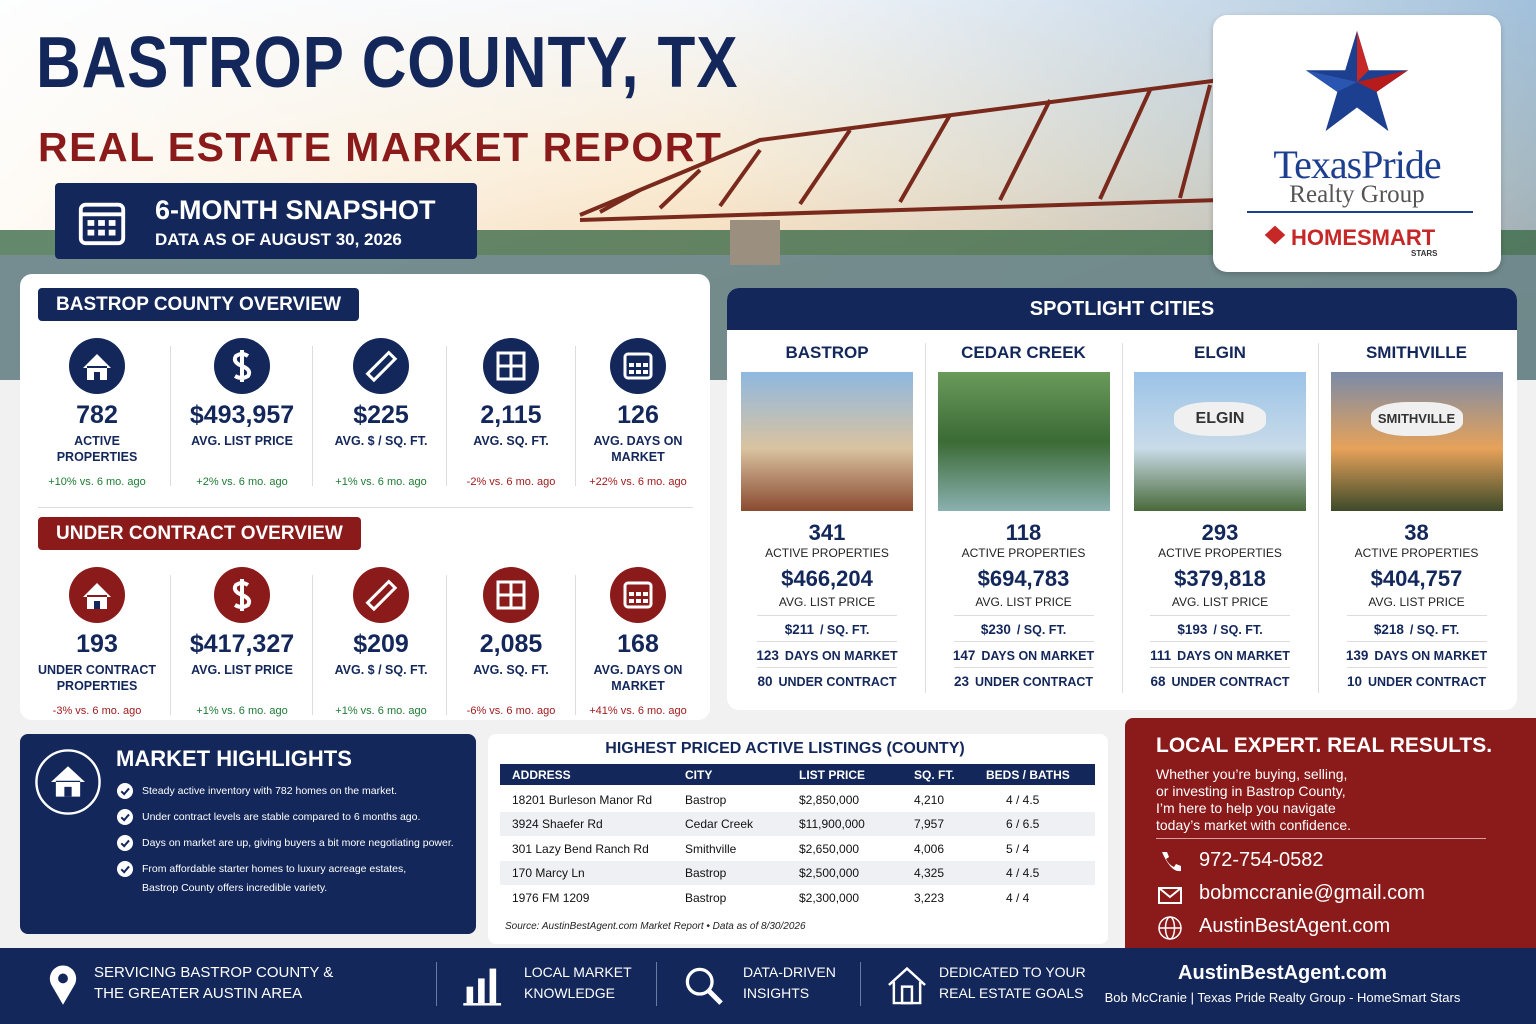 The width and height of the screenshot is (1536, 1024). Describe the element at coordinates (580, 848) in the screenshot. I see `cell: 301 Lazy Bend Ranch Rd` at that location.